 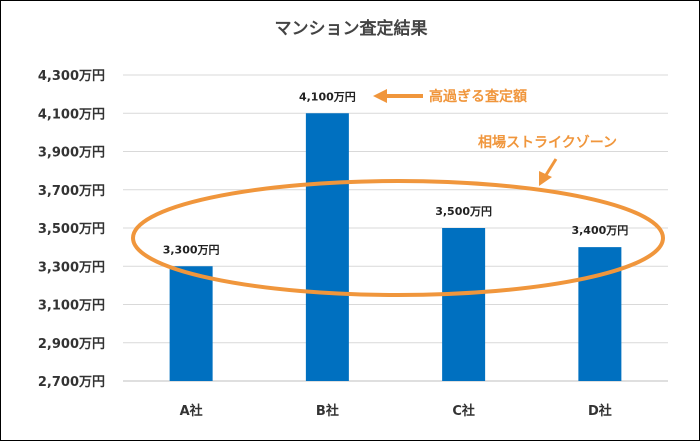 I want to click on y-tick-label: 4,300万円, so click(x=71, y=76).